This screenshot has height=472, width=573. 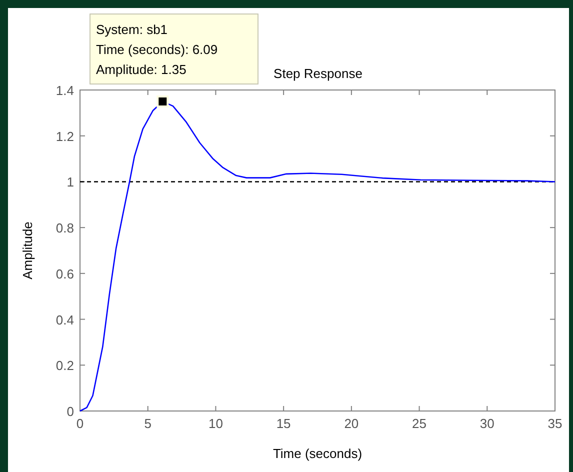 I want to click on x-tick-label: 10, so click(x=215, y=423).